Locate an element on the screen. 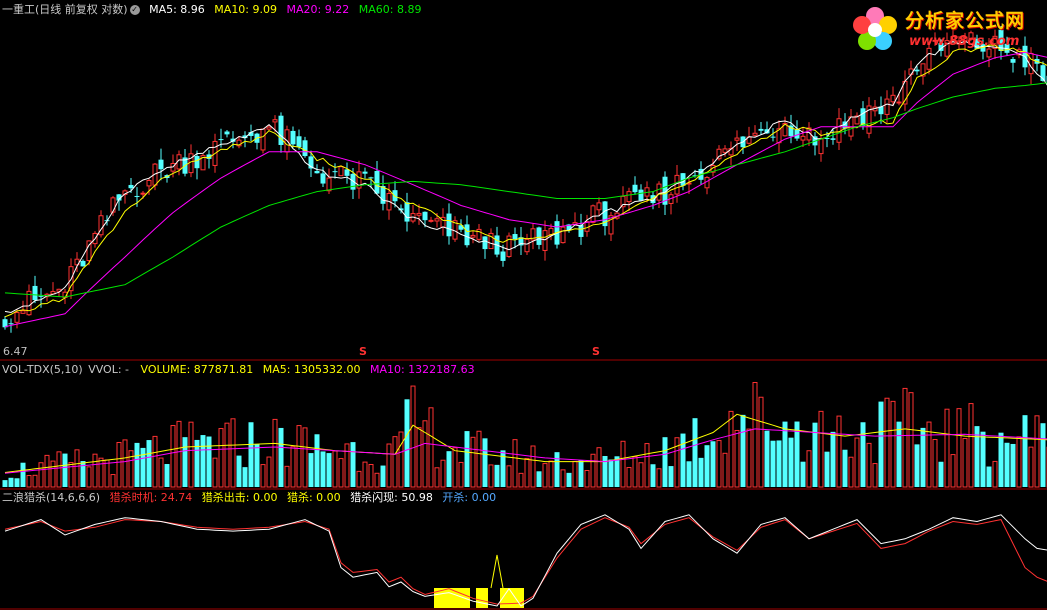 The height and width of the screenshot is (610, 1047). ma20-value: MA20: 9.22 is located at coordinates (318, 9).